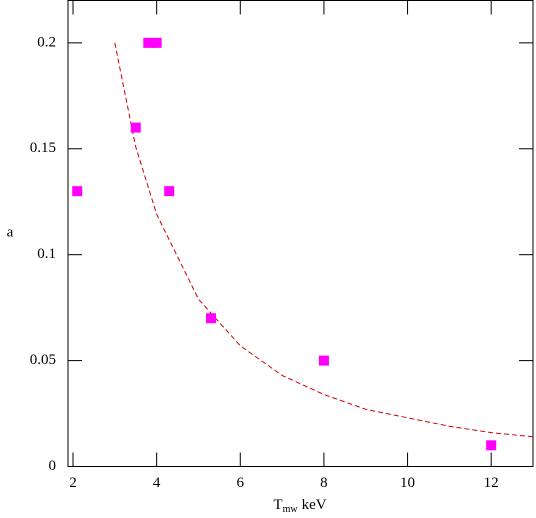 The height and width of the screenshot is (518, 536). Describe the element at coordinates (277, 505) in the screenshot. I see `x-label-main: T` at that location.